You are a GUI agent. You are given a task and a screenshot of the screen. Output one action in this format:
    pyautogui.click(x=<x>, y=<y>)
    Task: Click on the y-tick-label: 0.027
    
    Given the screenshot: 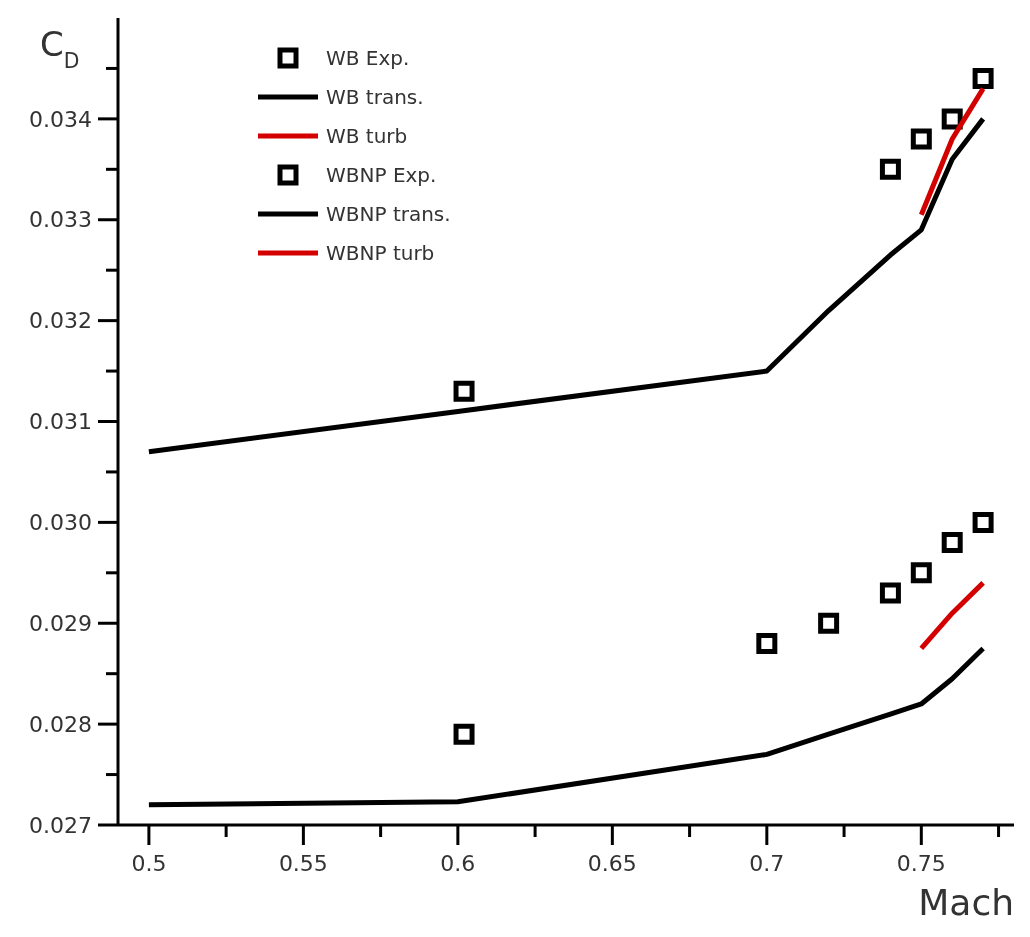 What is the action you would take?
    pyautogui.click(x=60, y=825)
    